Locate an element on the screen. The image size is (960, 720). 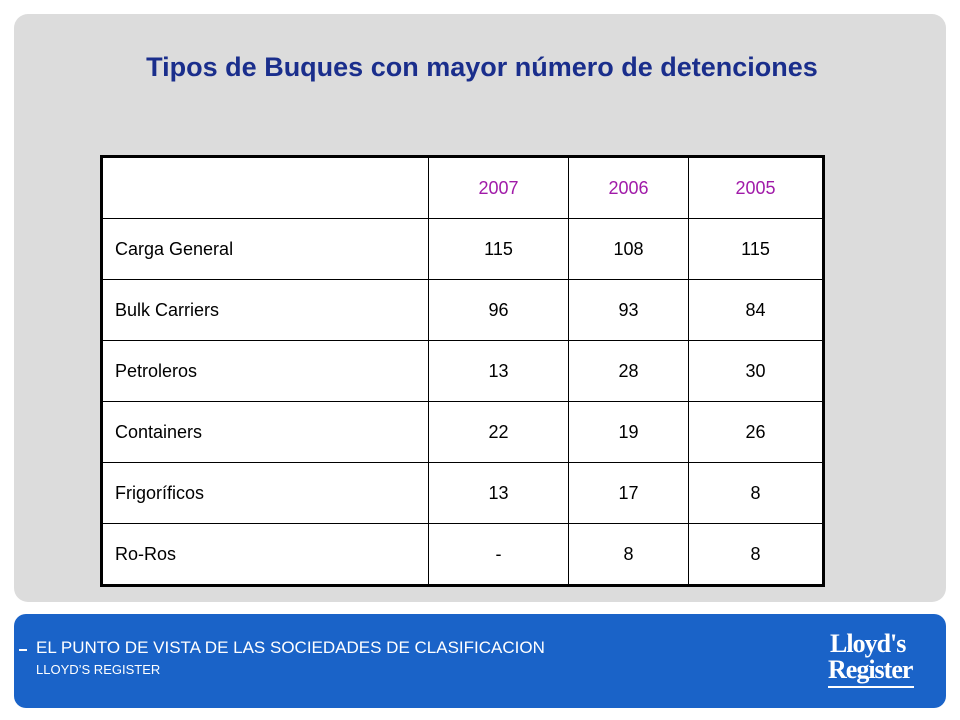
lloyds-register-logo: Lloyd's Register is located at coordinates (871, 660).